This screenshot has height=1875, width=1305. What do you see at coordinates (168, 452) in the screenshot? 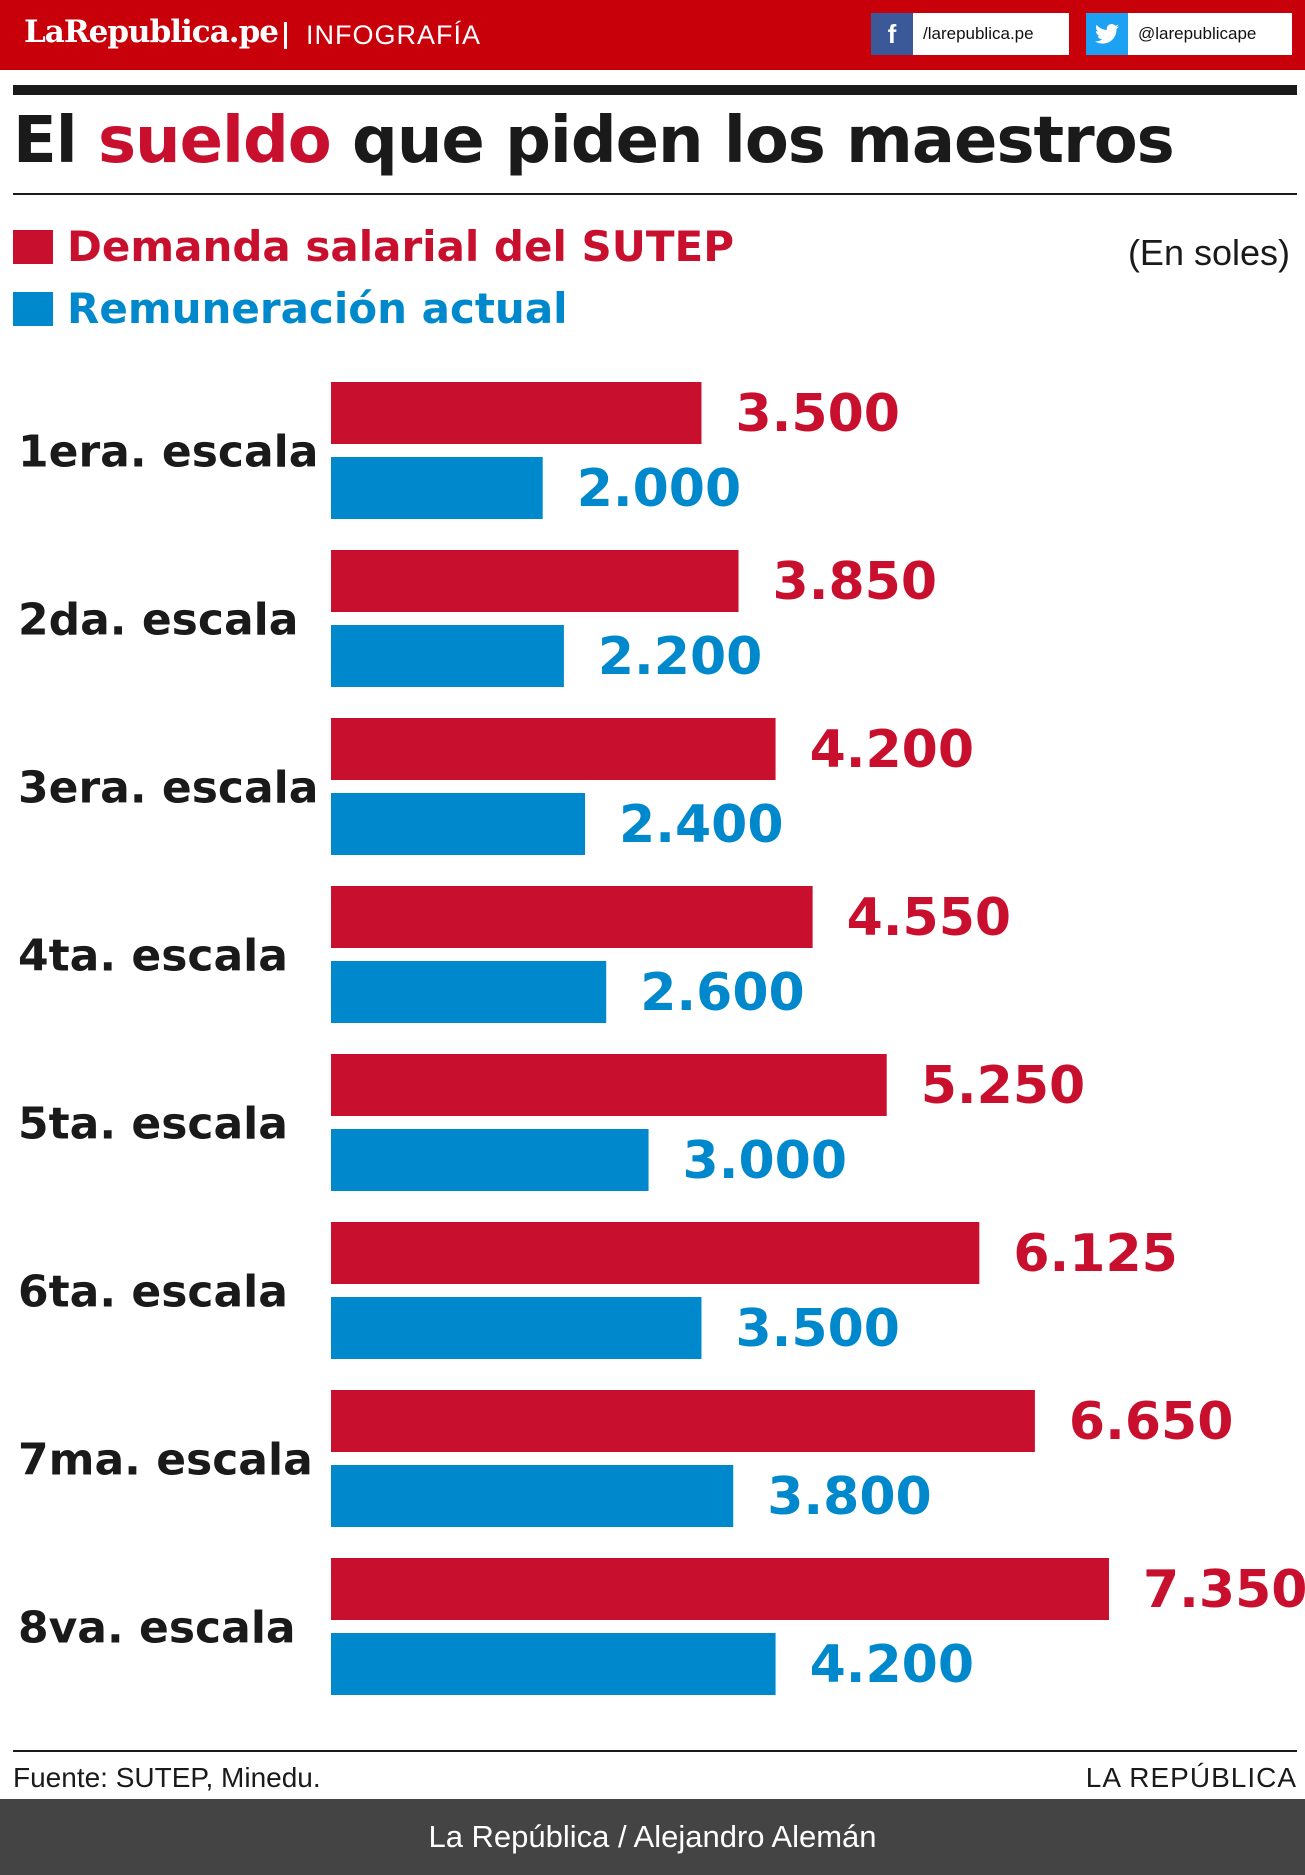
I see `category-label: 1era. escala` at bounding box center [168, 452].